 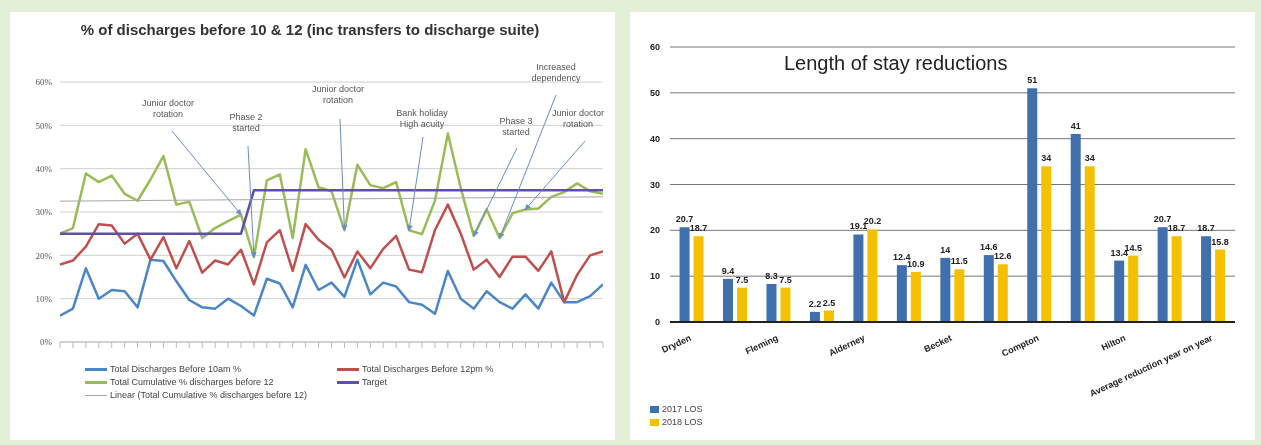 What do you see at coordinates (657, 322) in the screenshot?
I see `y-tick-label: 0` at bounding box center [657, 322].